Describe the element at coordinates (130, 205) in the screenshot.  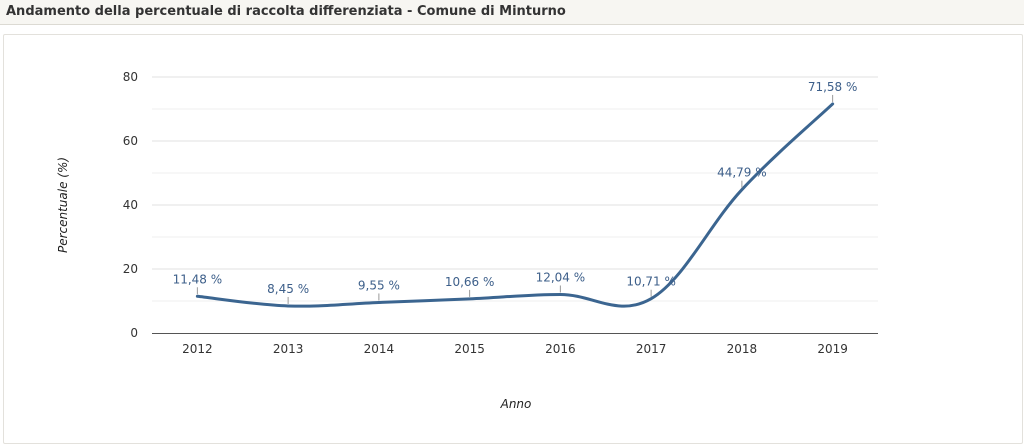
I see `y-tick-label: 40` at that location.